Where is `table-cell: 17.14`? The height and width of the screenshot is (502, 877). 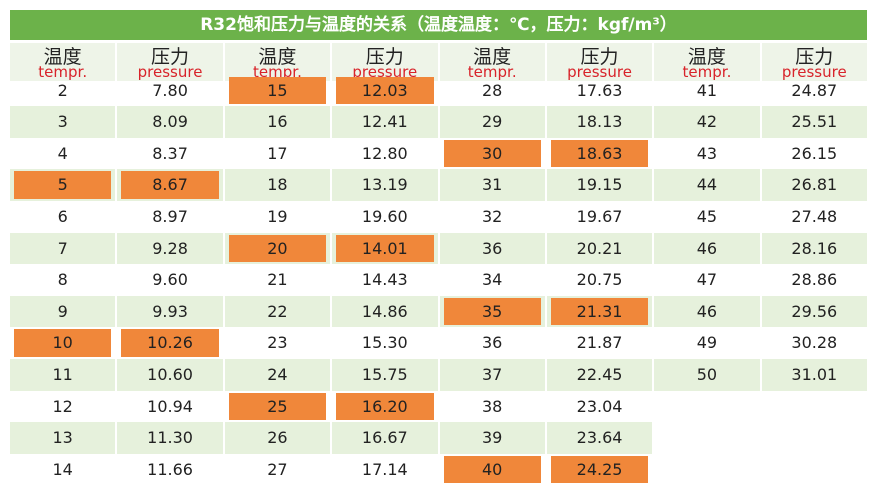 table-cell: 17.14 is located at coordinates (384, 470).